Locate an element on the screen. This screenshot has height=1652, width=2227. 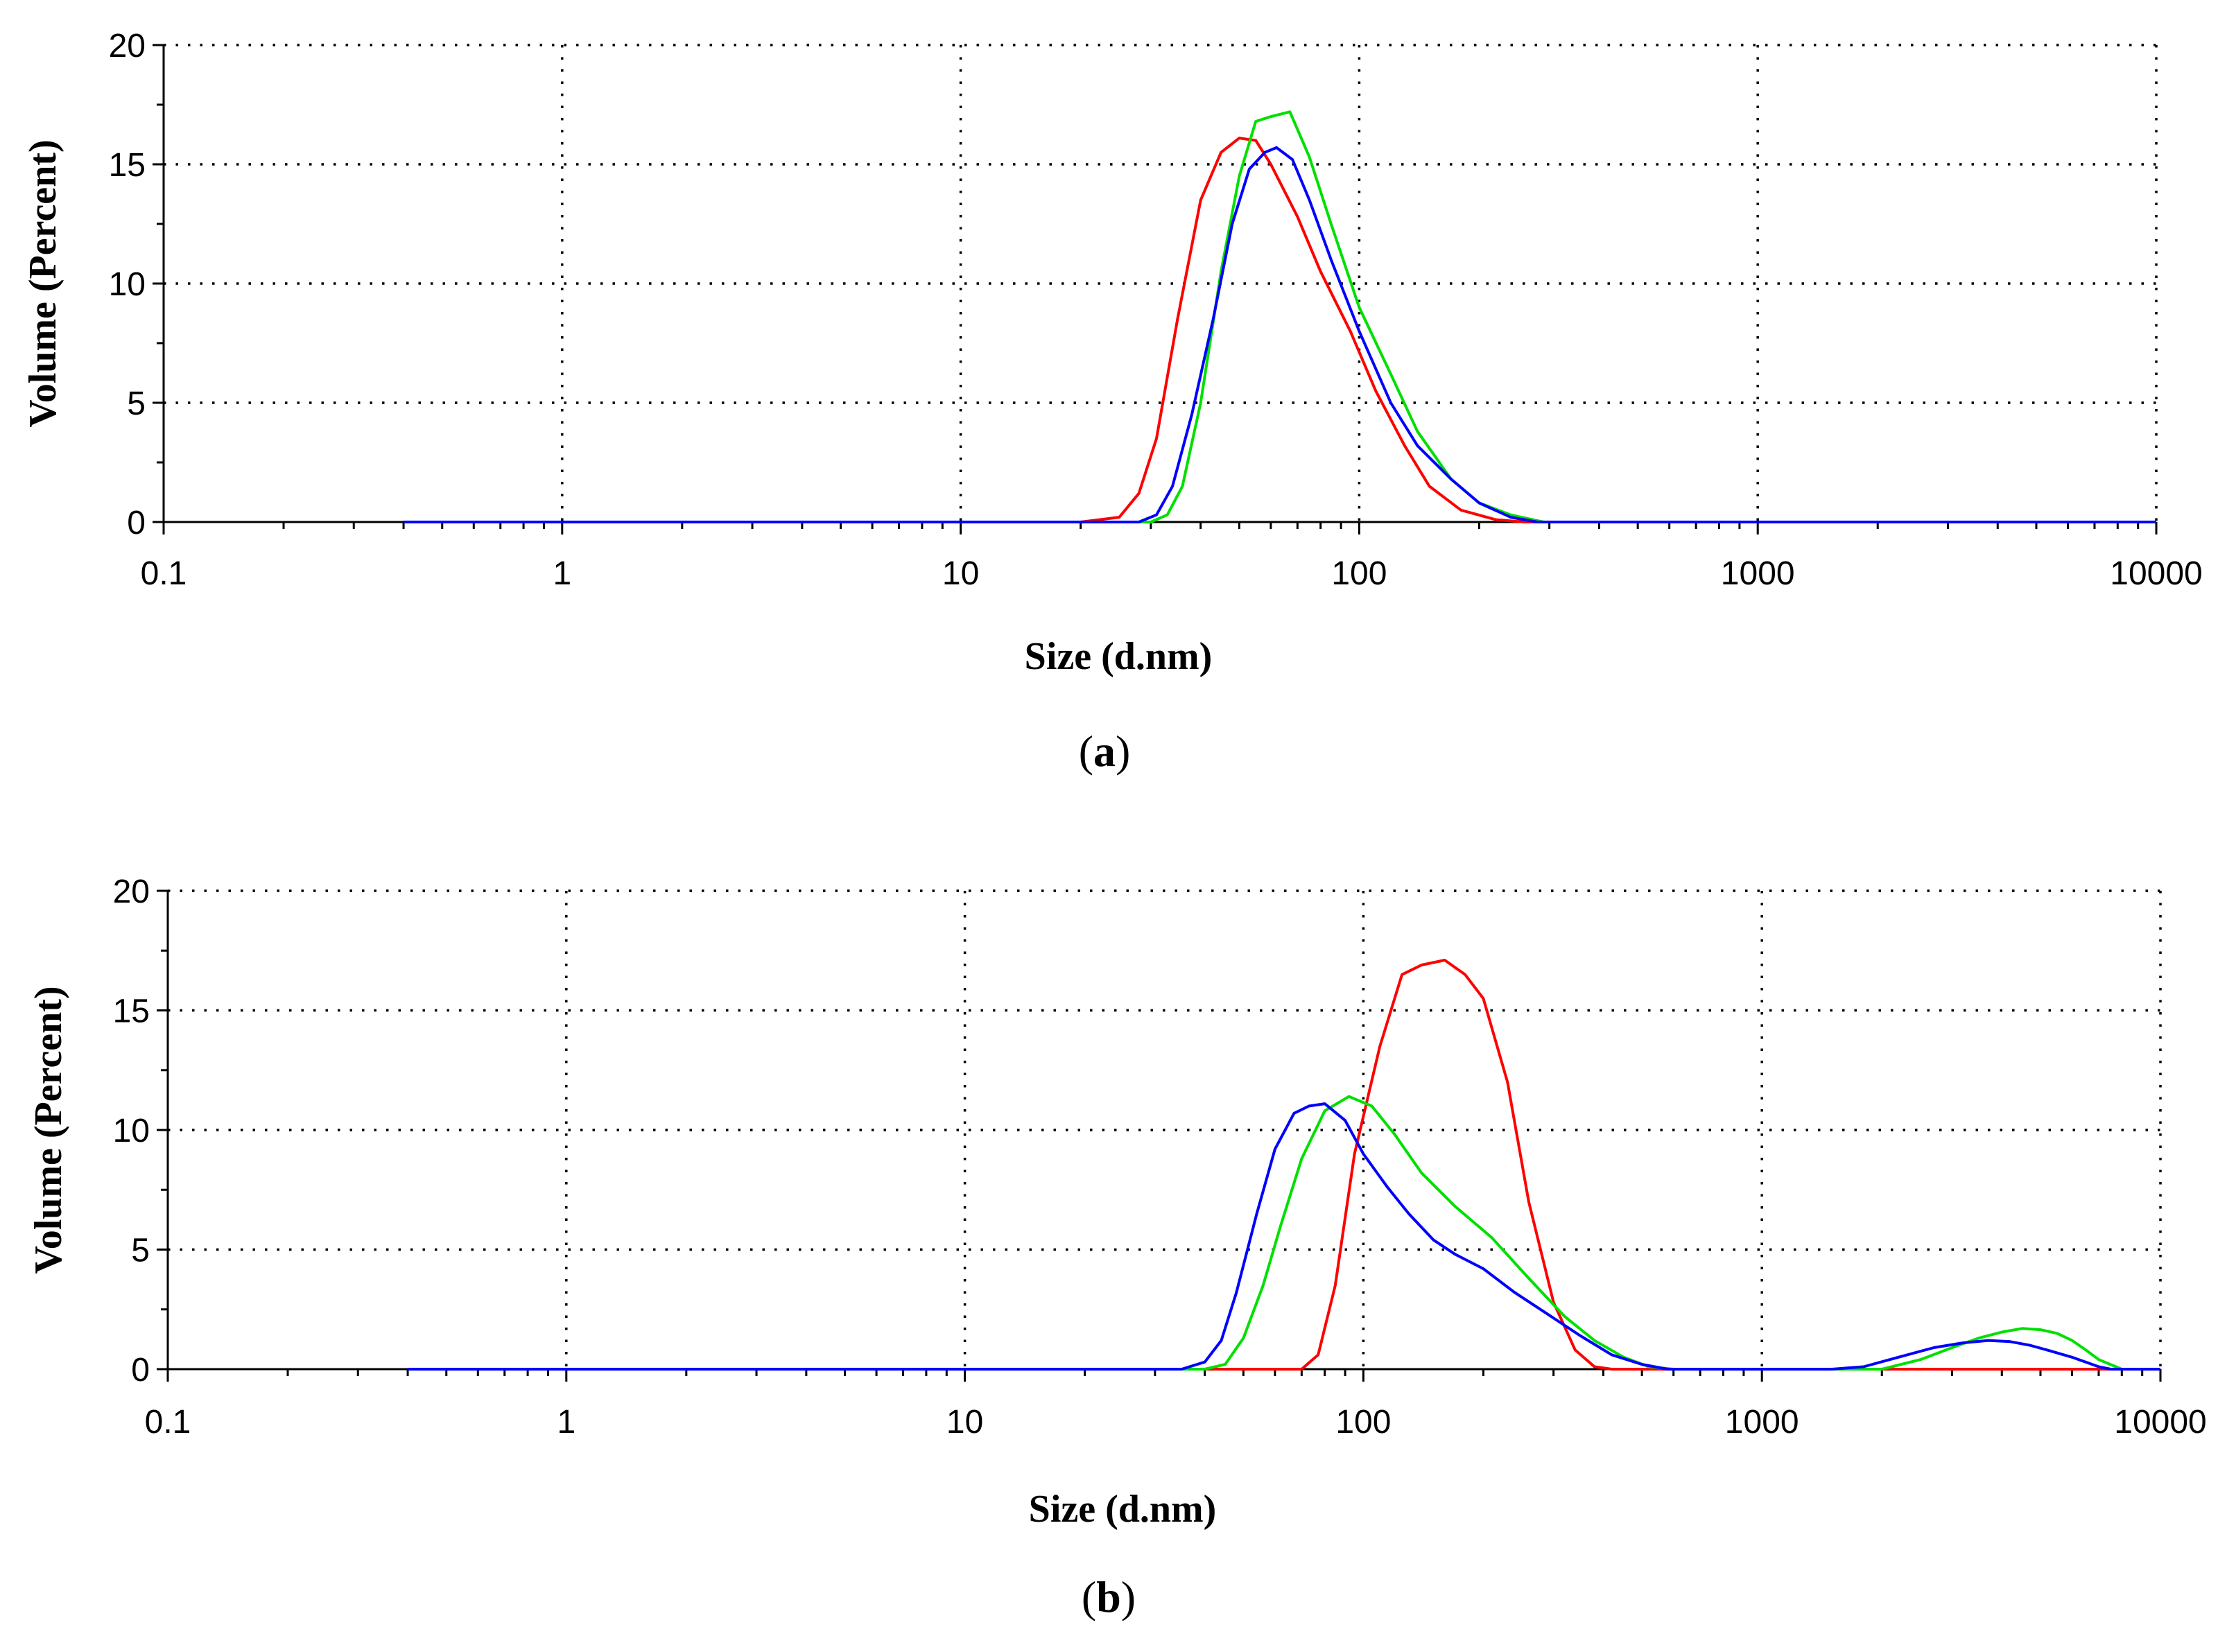
panel-label-letter: a is located at coordinates (1104, 751).